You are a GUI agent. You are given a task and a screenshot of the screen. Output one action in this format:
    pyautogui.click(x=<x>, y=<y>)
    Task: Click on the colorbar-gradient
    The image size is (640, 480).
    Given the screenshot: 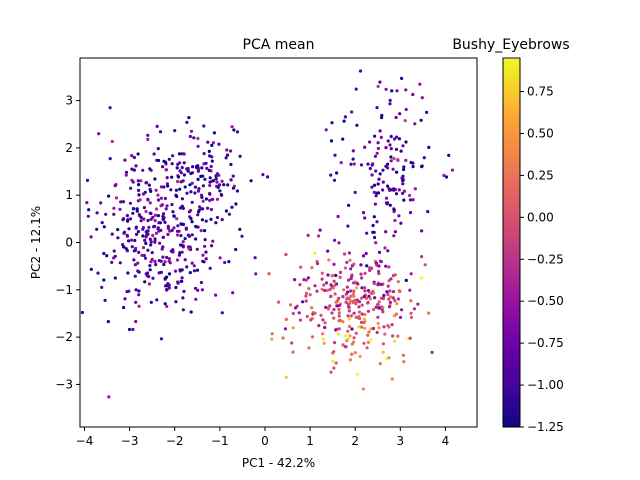 What is the action you would take?
    pyautogui.click(x=511, y=272)
    